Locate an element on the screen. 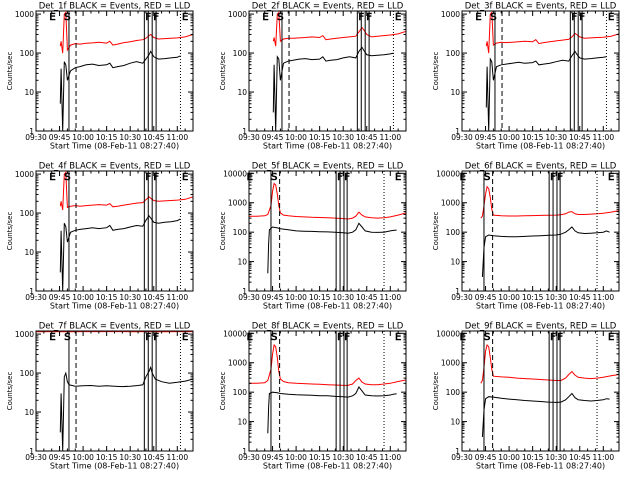 The image size is (640, 480). panel-title: Det_7f BLACK = Events, RED = LLD is located at coordinates (115, 327).